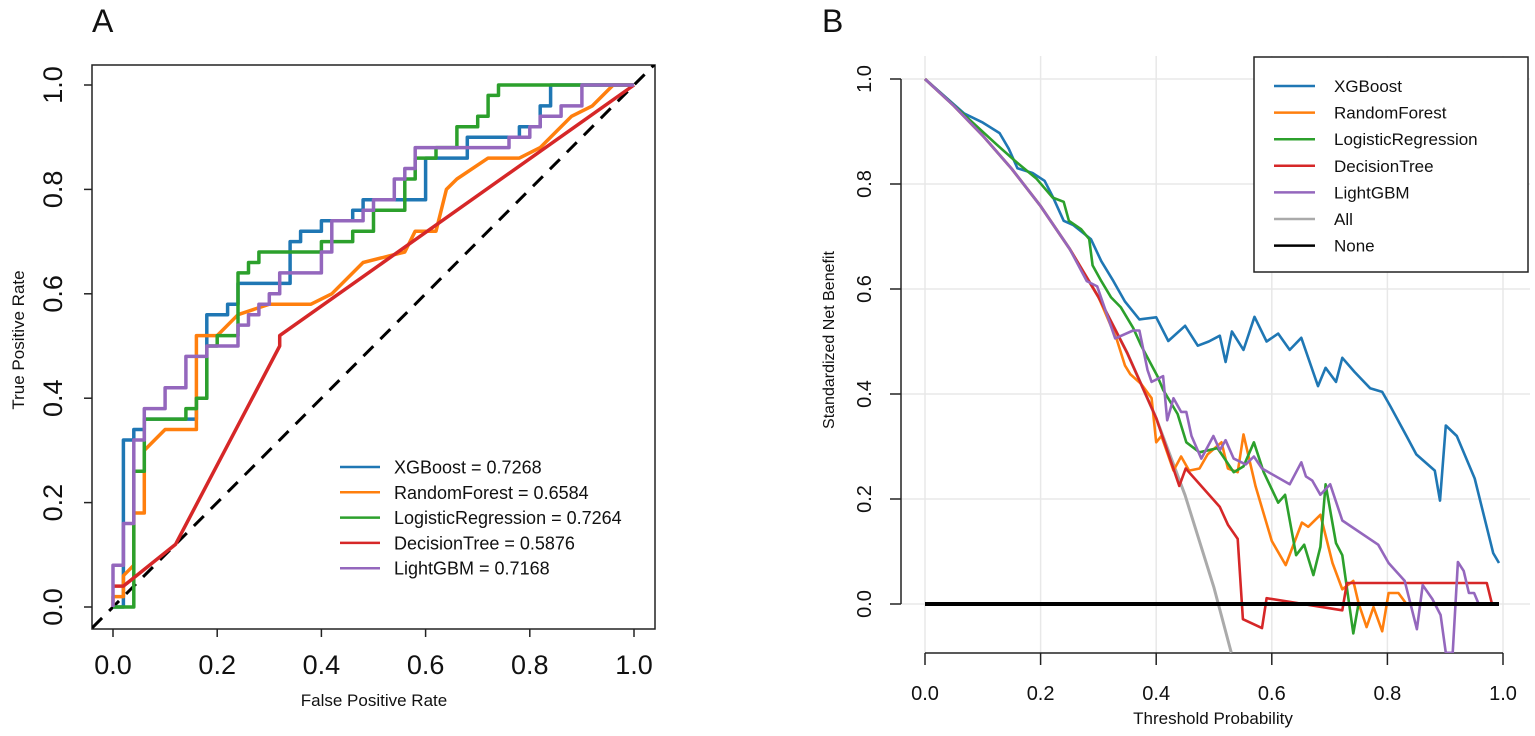 This screenshot has height=736, width=1535. Describe the element at coordinates (1213, 718) in the screenshot. I see `x-axis-title: Threshold Probability` at that location.